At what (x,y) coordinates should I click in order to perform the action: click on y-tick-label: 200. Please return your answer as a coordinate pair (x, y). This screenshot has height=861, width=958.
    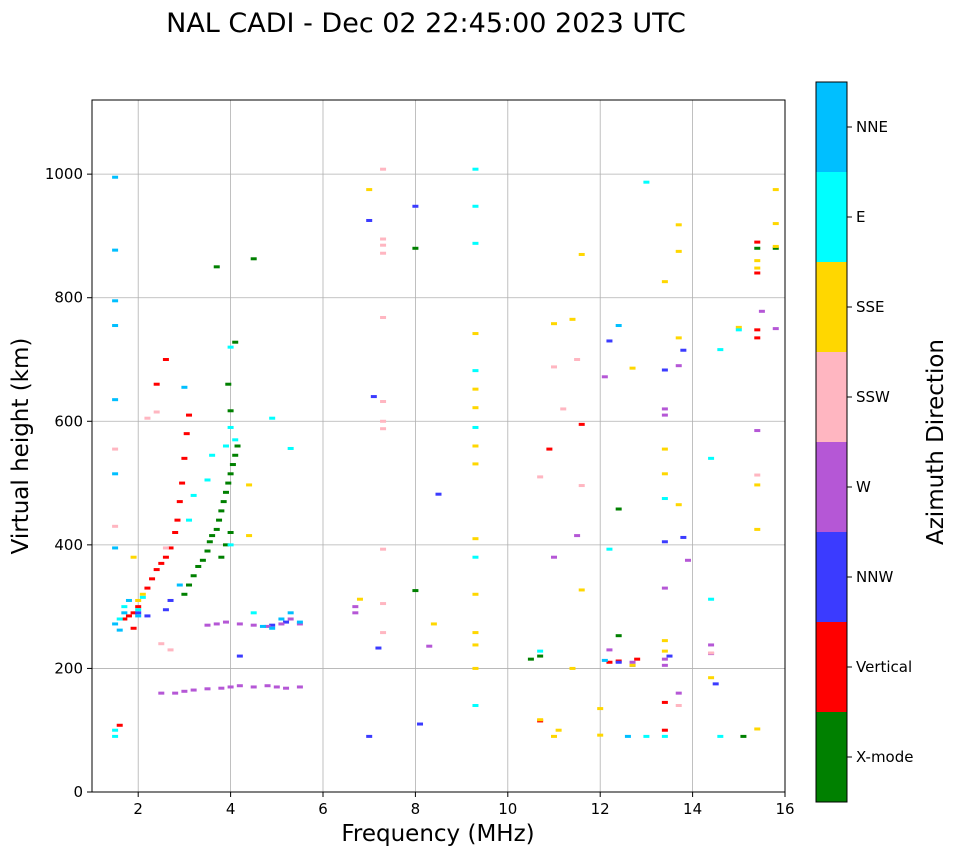
    Looking at the image, I should click on (68, 668).